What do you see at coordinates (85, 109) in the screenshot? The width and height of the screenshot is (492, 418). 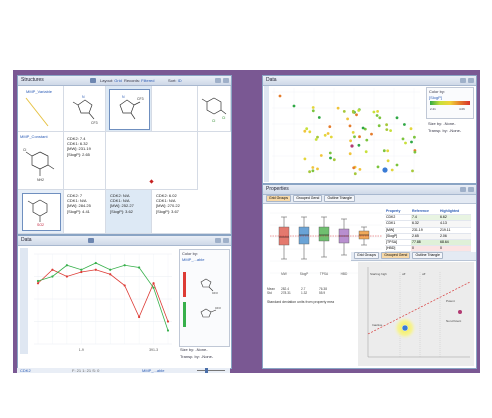 I see `structure-cell-1: CF3 N` at bounding box center [85, 109].